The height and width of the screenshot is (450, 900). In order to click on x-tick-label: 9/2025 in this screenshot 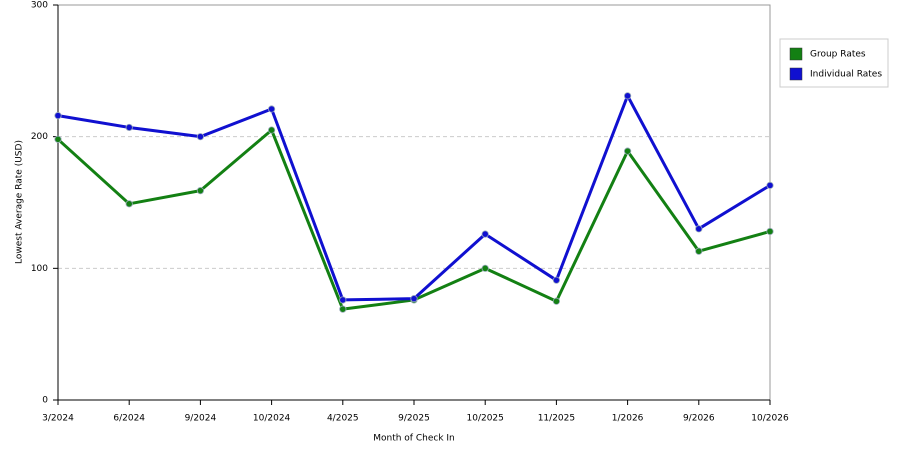, I will do `click(414, 419)`.